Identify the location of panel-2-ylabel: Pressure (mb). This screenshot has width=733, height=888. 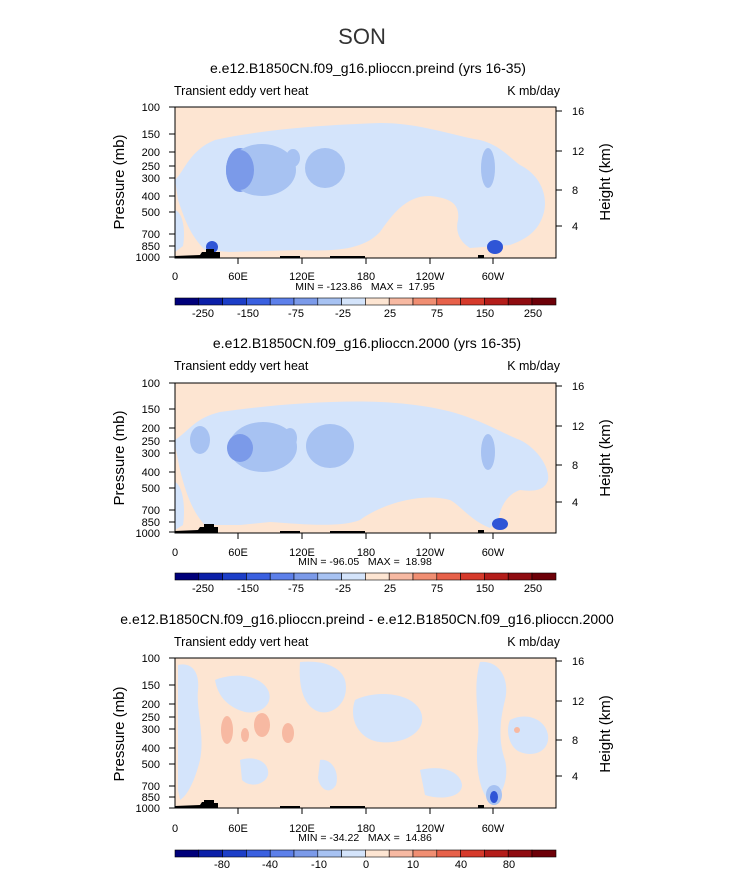
(119, 457).